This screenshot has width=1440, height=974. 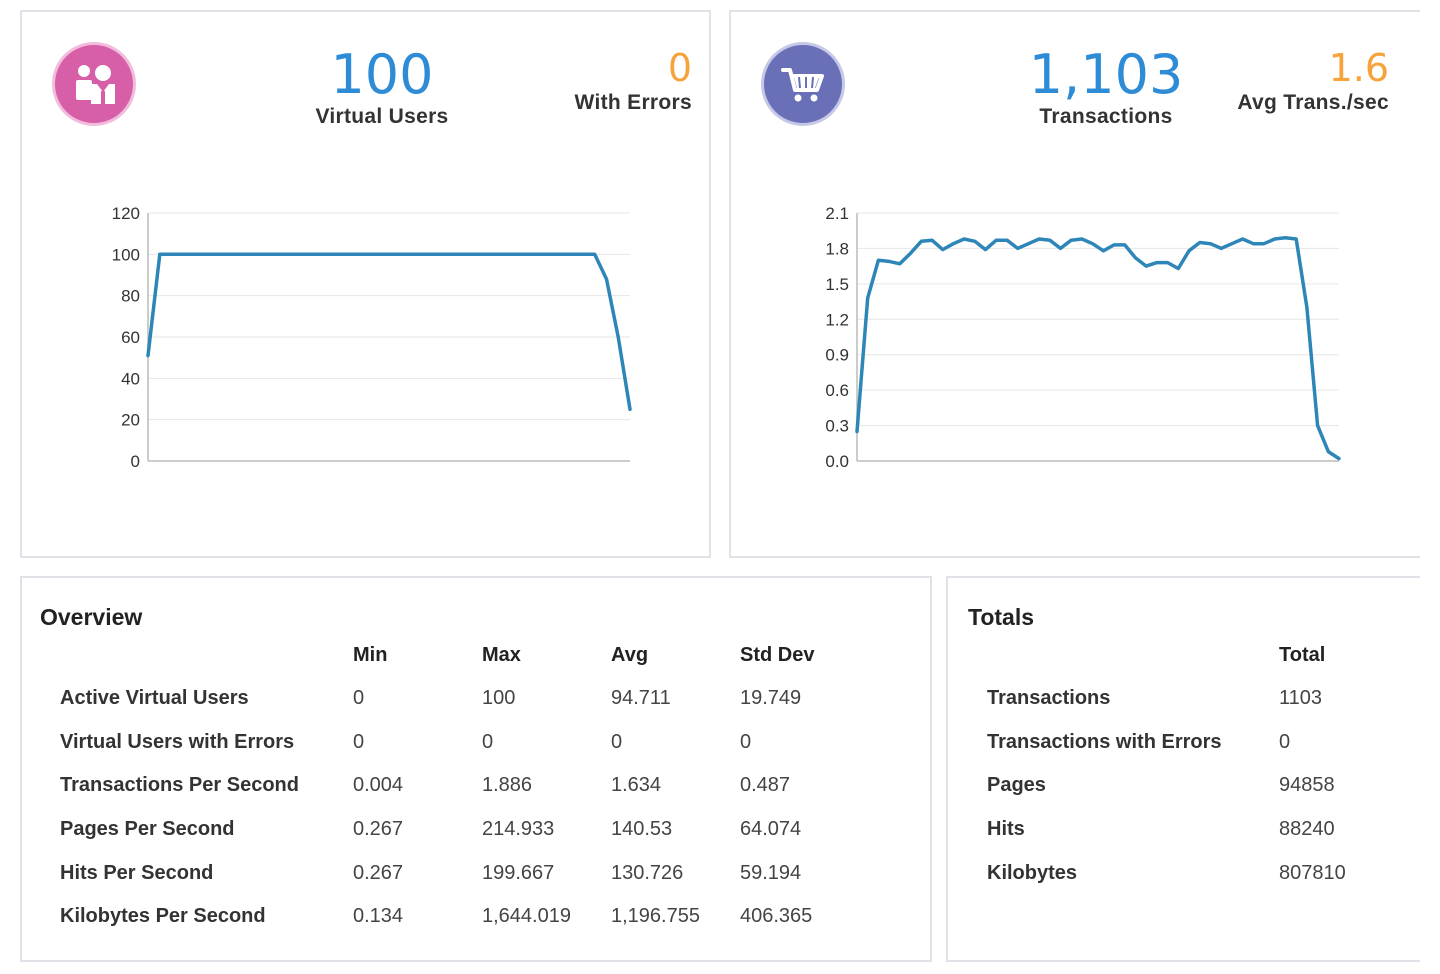 What do you see at coordinates (636, 785) in the screenshot?
I see `avg-cell: 1.634` at bounding box center [636, 785].